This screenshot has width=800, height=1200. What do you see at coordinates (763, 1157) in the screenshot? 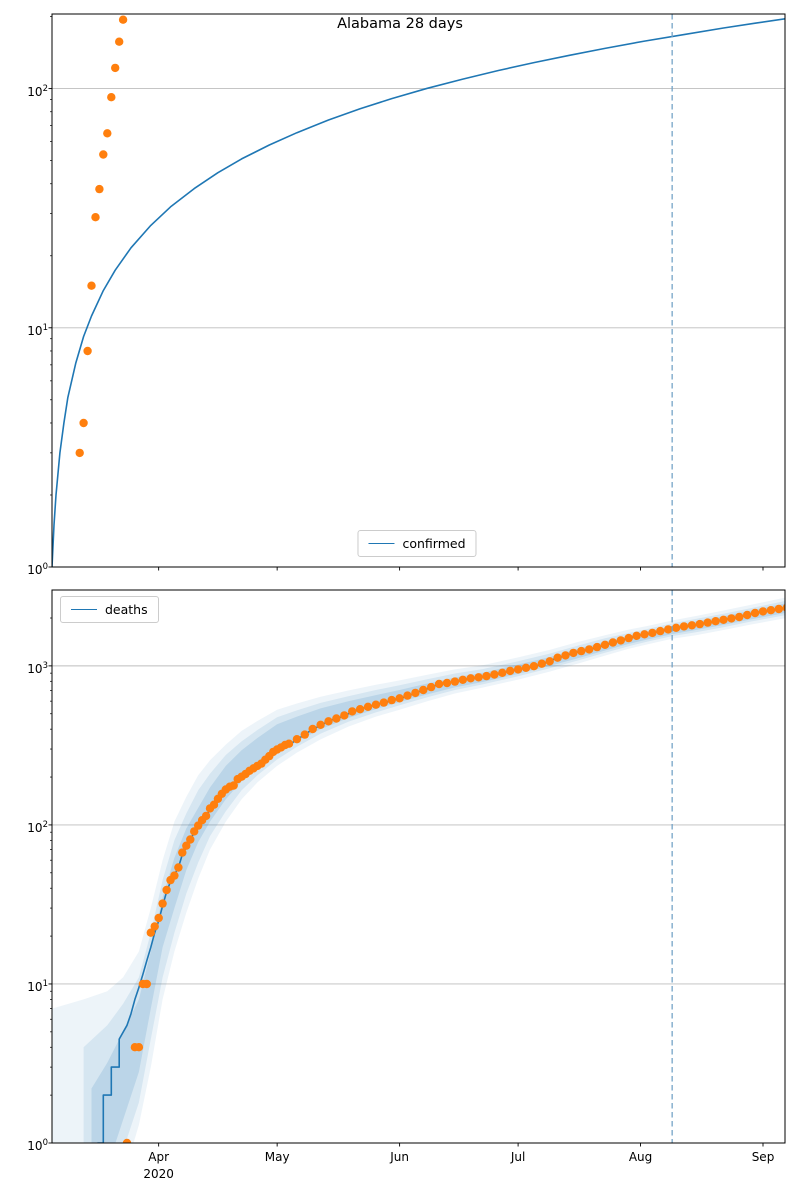
I see `x-tick-label: Sep` at bounding box center [763, 1157].